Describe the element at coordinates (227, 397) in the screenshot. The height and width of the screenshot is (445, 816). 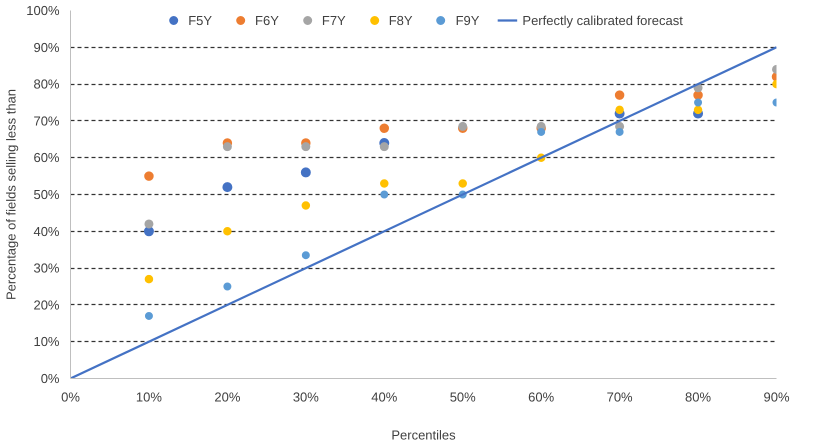
I see `x-tick-label: 20%` at that location.